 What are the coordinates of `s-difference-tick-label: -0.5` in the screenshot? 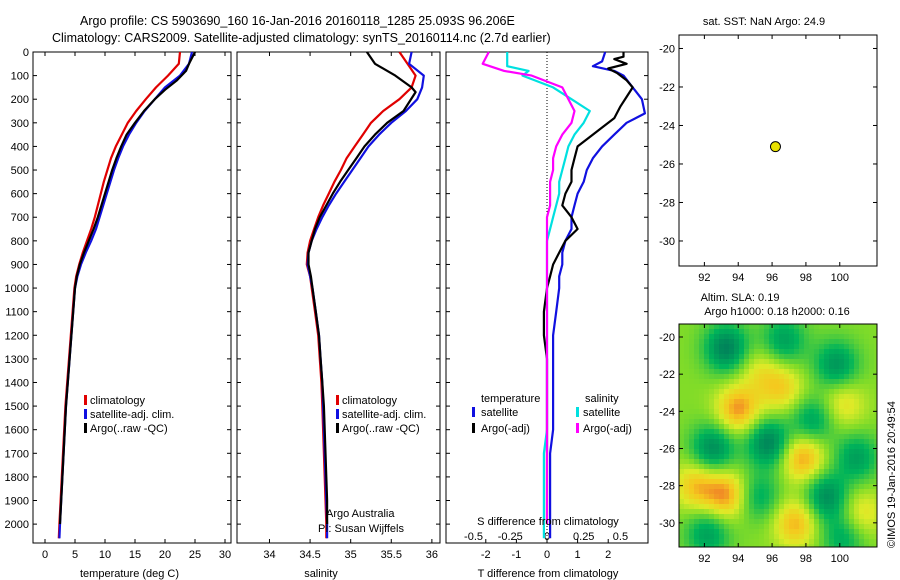 It's located at (473, 537).